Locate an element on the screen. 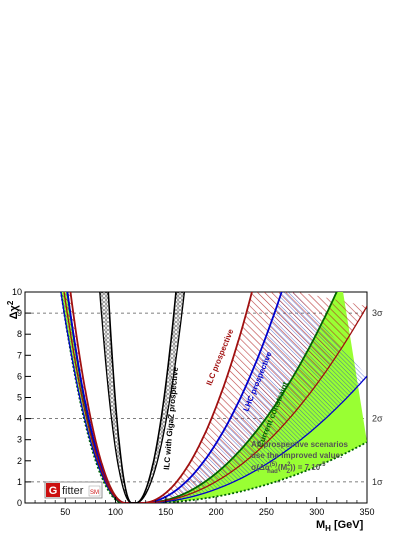 The width and height of the screenshot is (415, 537). annotation-line3-sup2: 2 is located at coordinates (289, 465).